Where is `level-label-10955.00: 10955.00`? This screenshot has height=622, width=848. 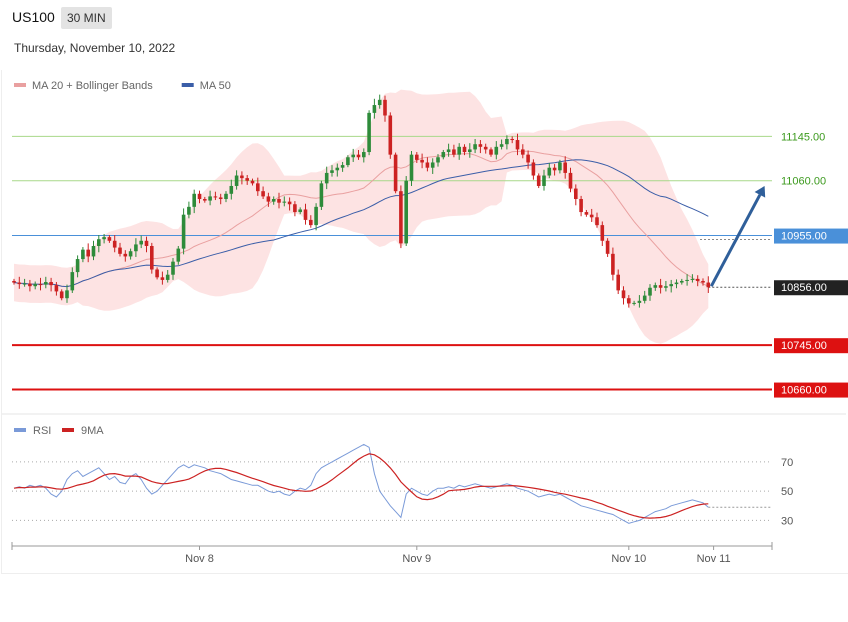
level-label-10955.00: 10955.00 is located at coordinates (804, 237).